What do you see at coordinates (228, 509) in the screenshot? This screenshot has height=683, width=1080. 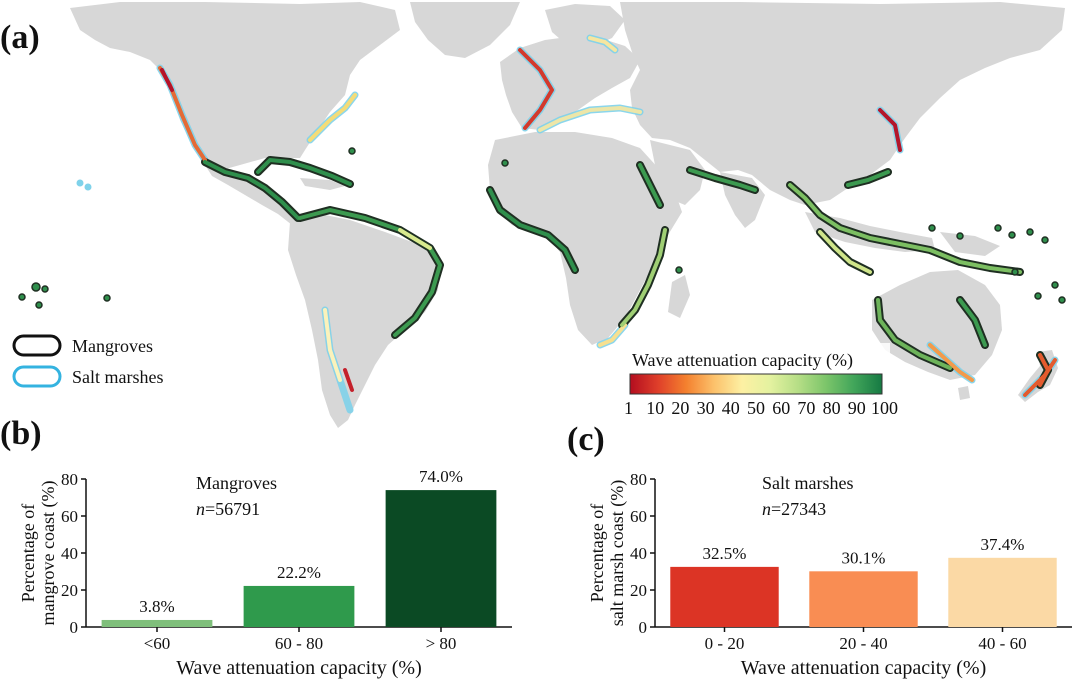 I see `annotation-n: n=56791` at bounding box center [228, 509].